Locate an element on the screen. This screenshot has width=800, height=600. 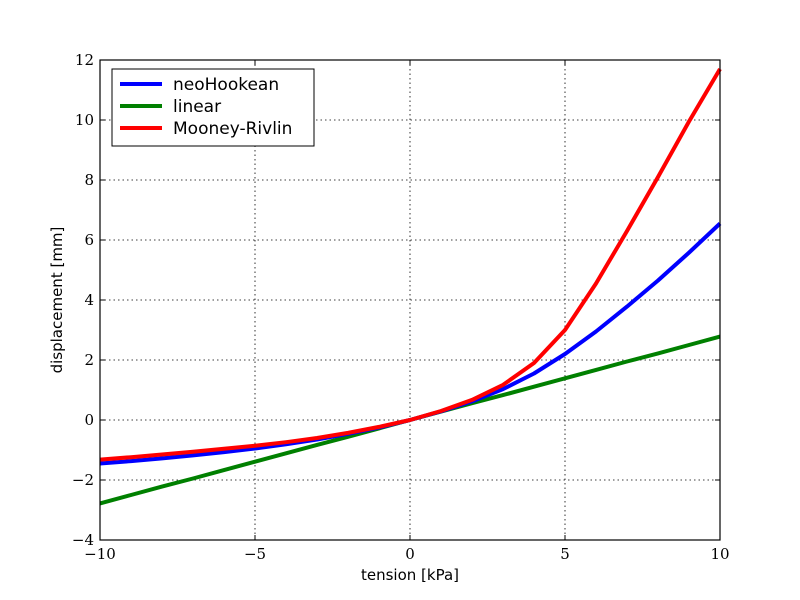
y-axis-label: displacement [mm] is located at coordinates (57, 300).